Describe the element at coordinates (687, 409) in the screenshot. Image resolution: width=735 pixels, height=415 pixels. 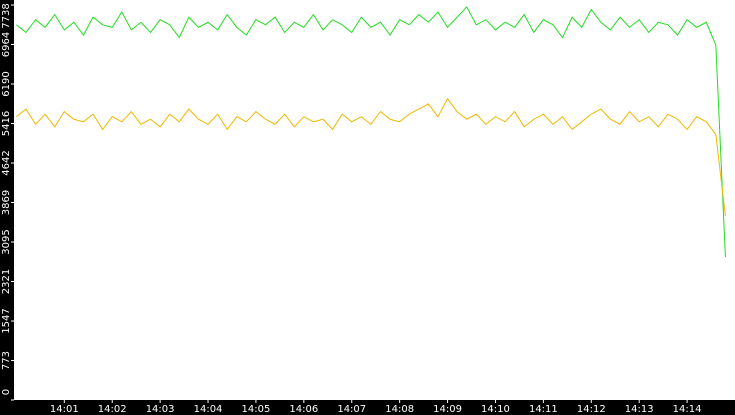
I see `x-tick-label: 14:14` at that location.